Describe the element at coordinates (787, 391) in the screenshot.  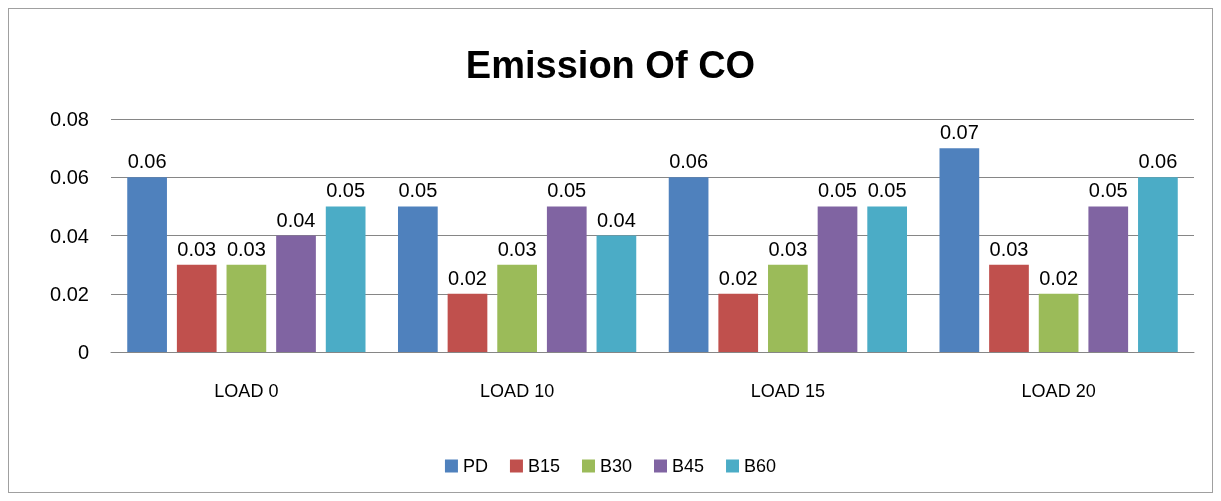
I see `x-tick-label: LOAD 15` at that location.